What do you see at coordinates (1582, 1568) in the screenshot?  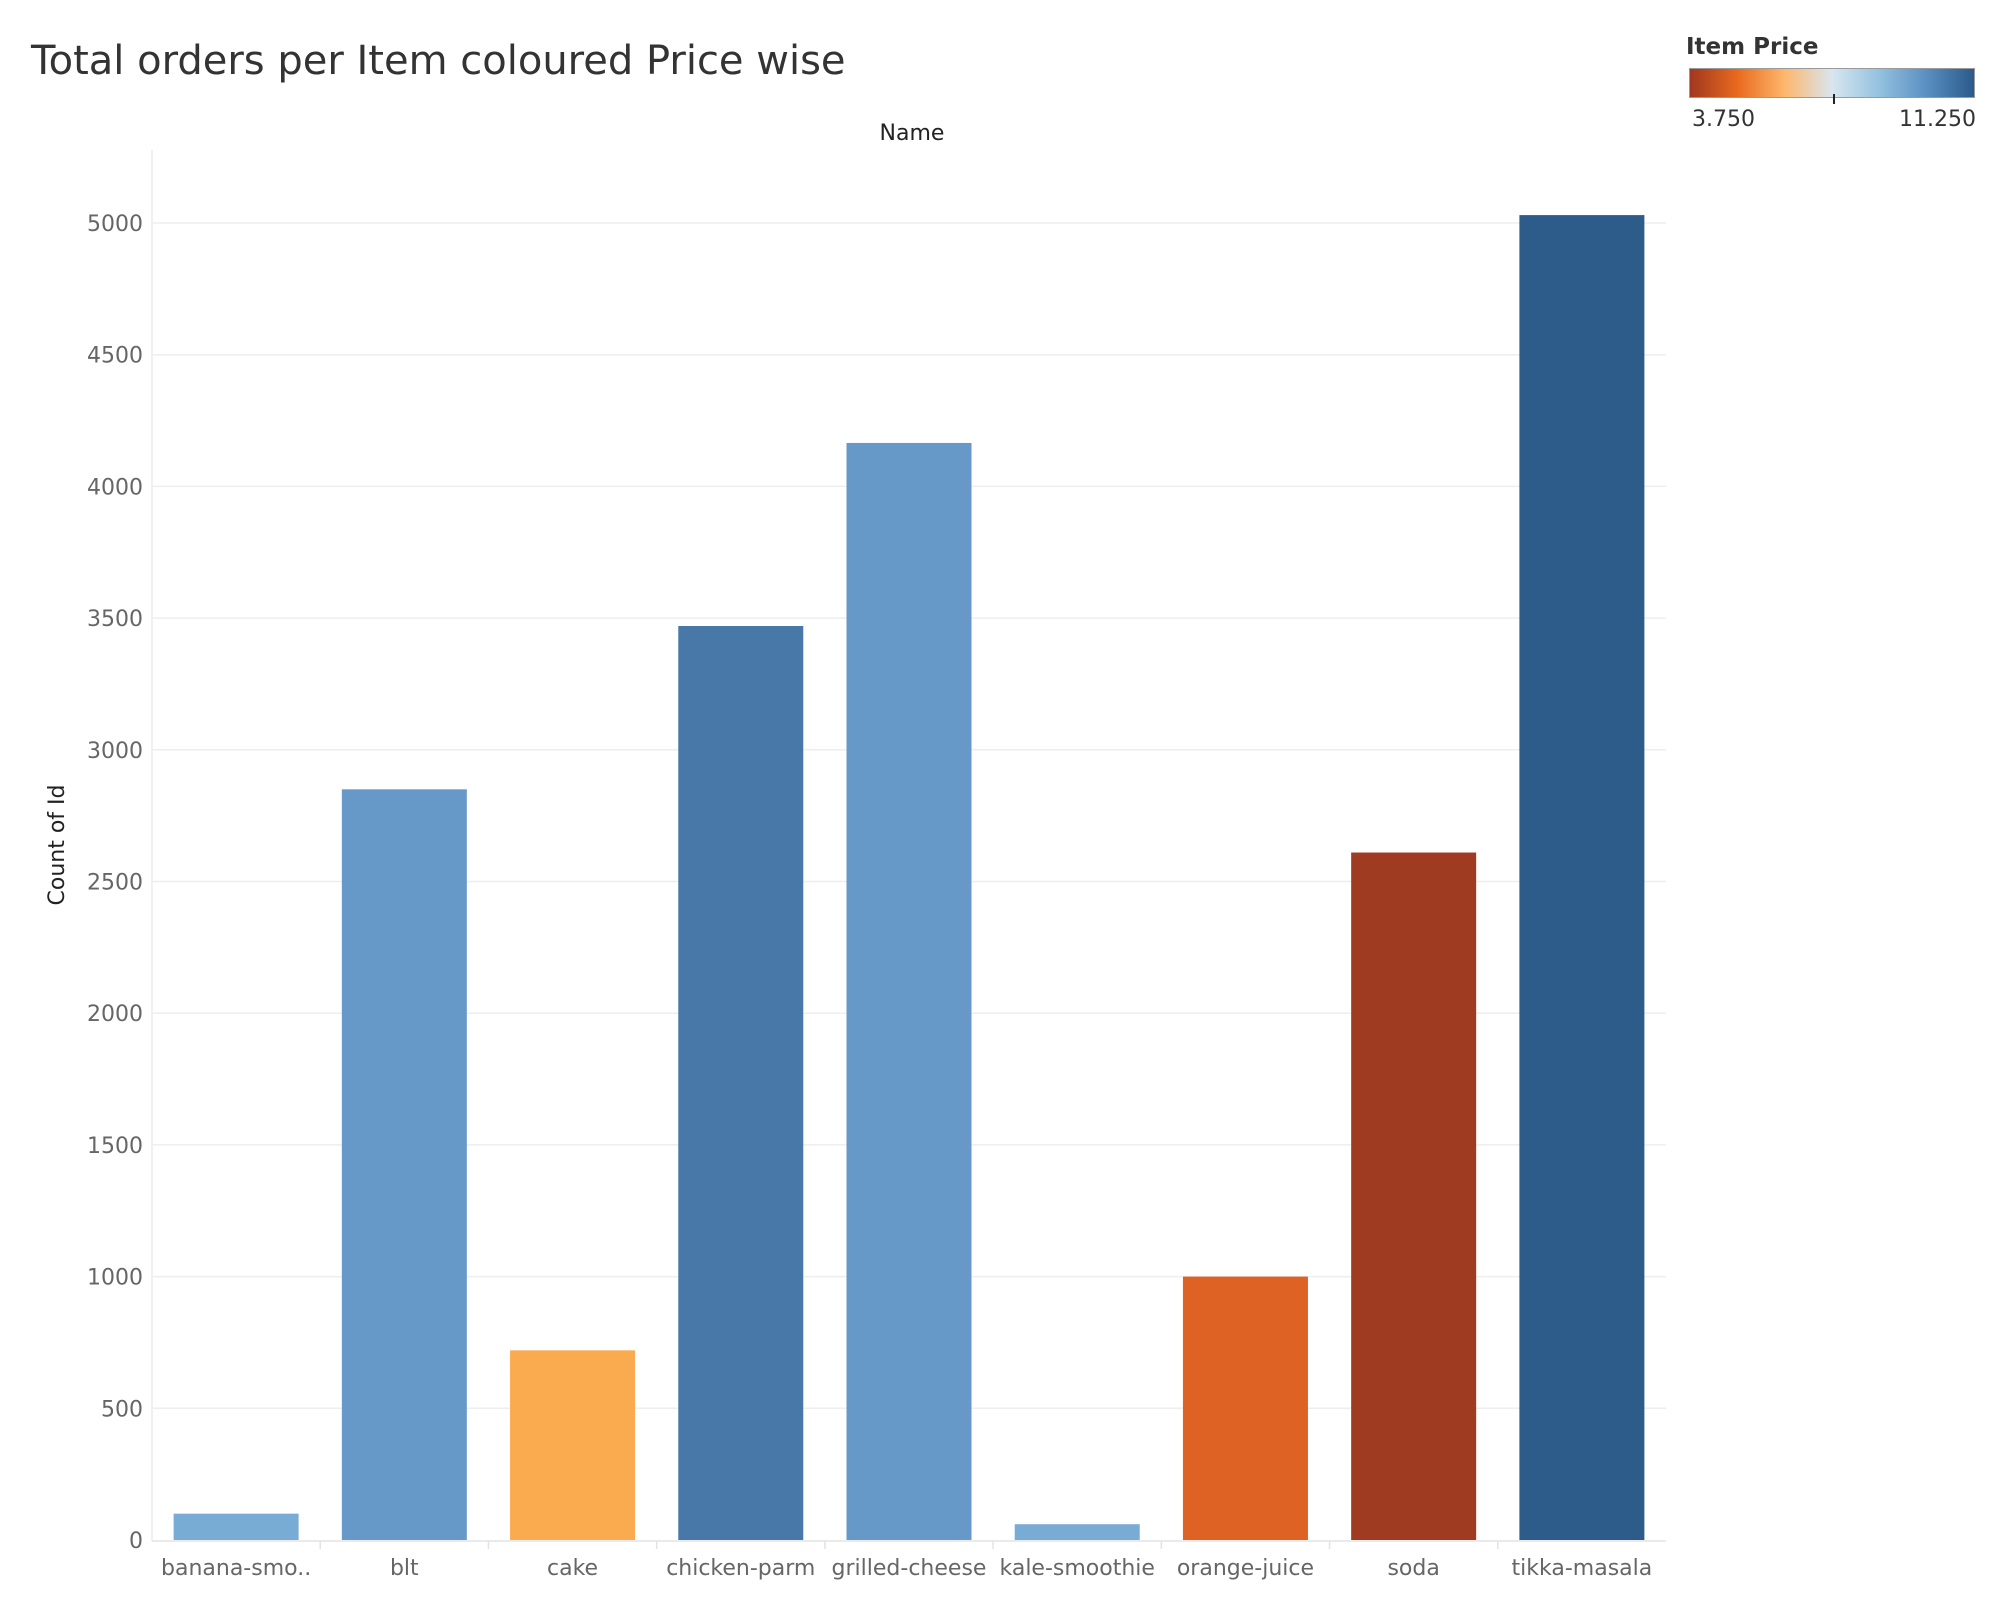 I see `x-tick-label: tikka-masala` at bounding box center [1582, 1568].